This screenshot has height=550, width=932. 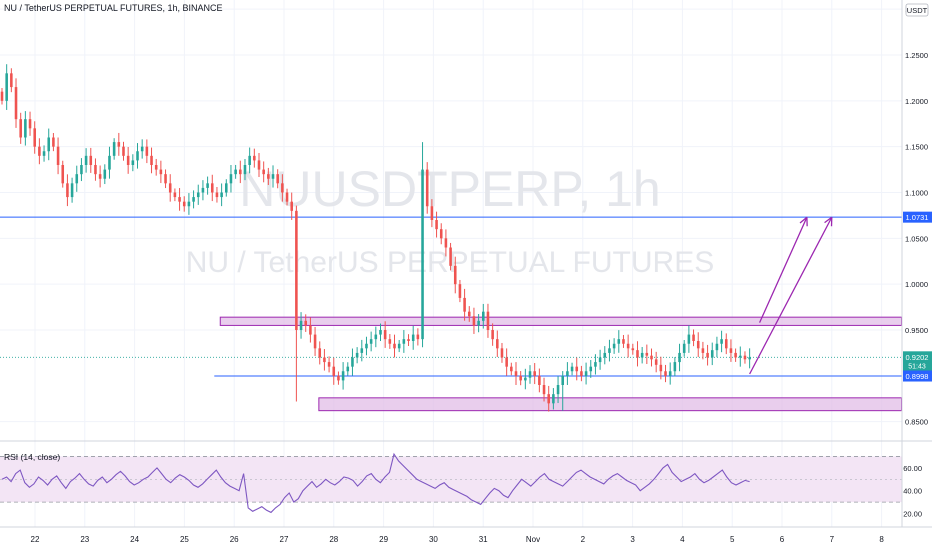 What do you see at coordinates (912, 491) in the screenshot?
I see `rsi-axis: 60.00 40.00 20.00` at bounding box center [912, 491].